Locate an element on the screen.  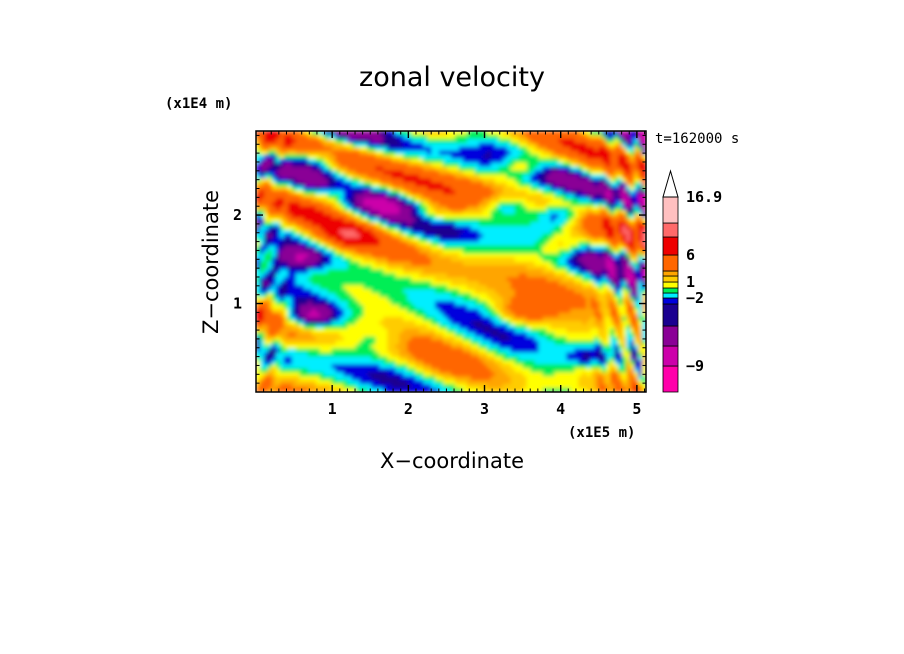
time-label: t=162000 s is located at coordinates (697, 139).